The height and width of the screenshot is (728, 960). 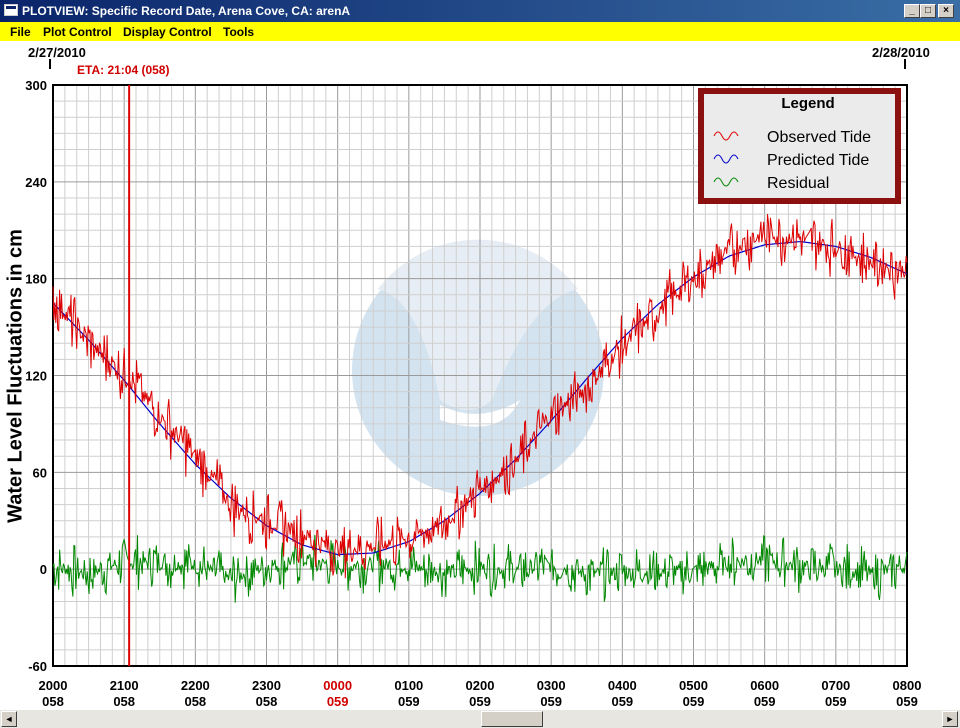 What do you see at coordinates (195, 685) in the screenshot?
I see `x-tick-time-label: 2200` at bounding box center [195, 685].